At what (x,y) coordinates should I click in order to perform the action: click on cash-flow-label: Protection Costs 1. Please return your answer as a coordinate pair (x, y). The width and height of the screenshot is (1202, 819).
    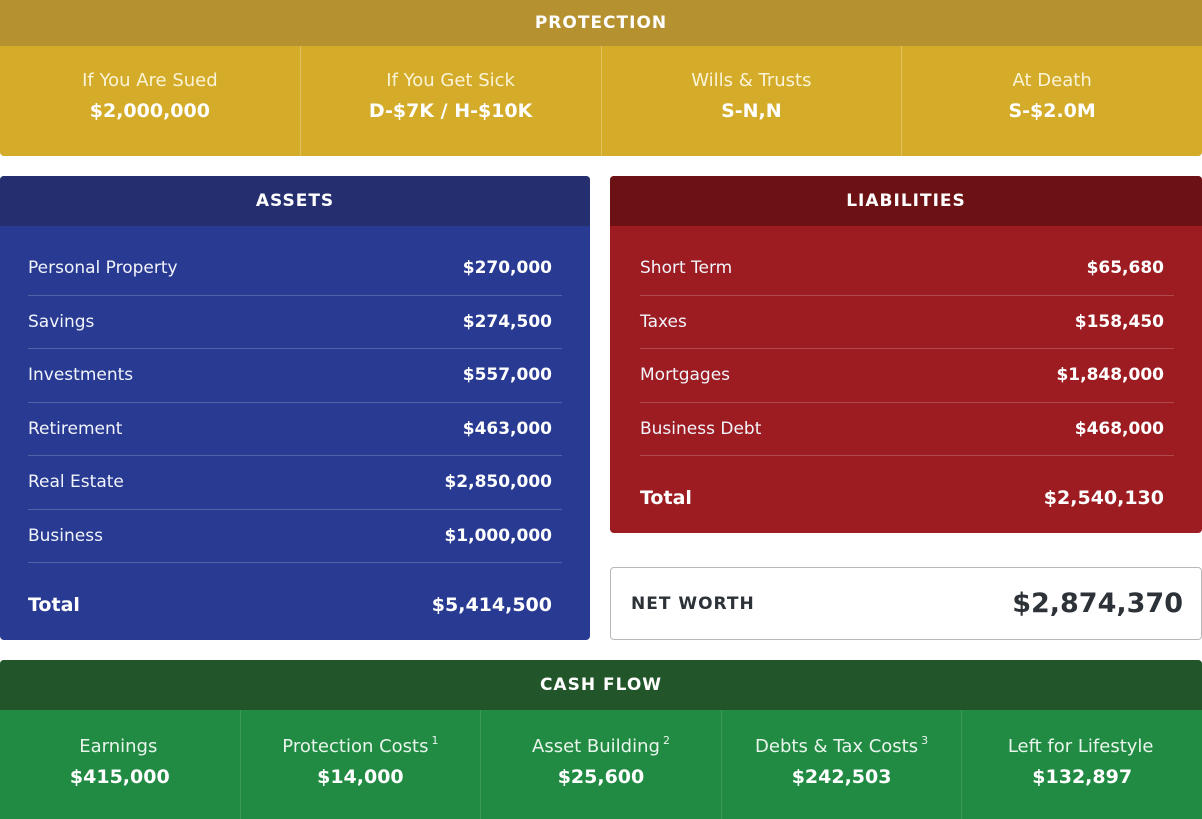
    Looking at the image, I should click on (360, 745).